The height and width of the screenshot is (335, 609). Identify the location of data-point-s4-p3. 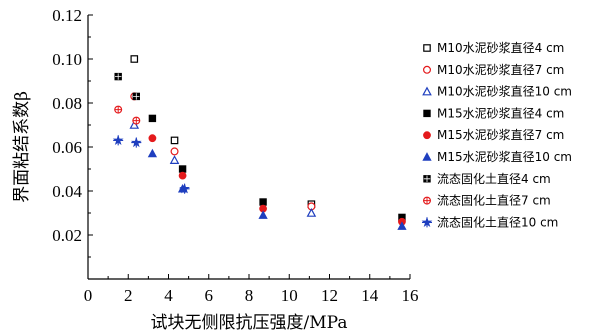
(263, 202).